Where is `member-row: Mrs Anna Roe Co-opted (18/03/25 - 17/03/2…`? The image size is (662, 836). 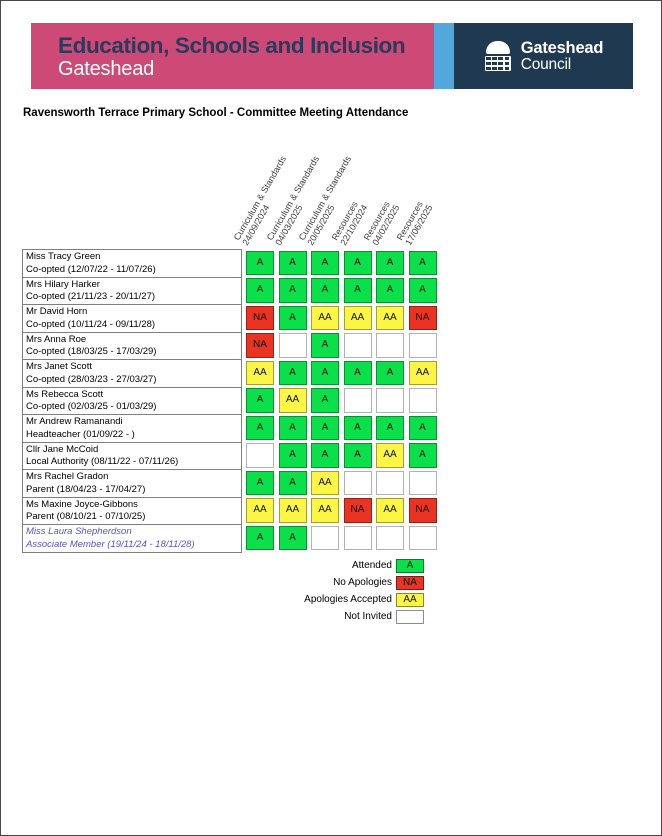
member-row: Mrs Anna Roe Co-opted (18/03/25 - 17/03/2… is located at coordinates (132, 345).